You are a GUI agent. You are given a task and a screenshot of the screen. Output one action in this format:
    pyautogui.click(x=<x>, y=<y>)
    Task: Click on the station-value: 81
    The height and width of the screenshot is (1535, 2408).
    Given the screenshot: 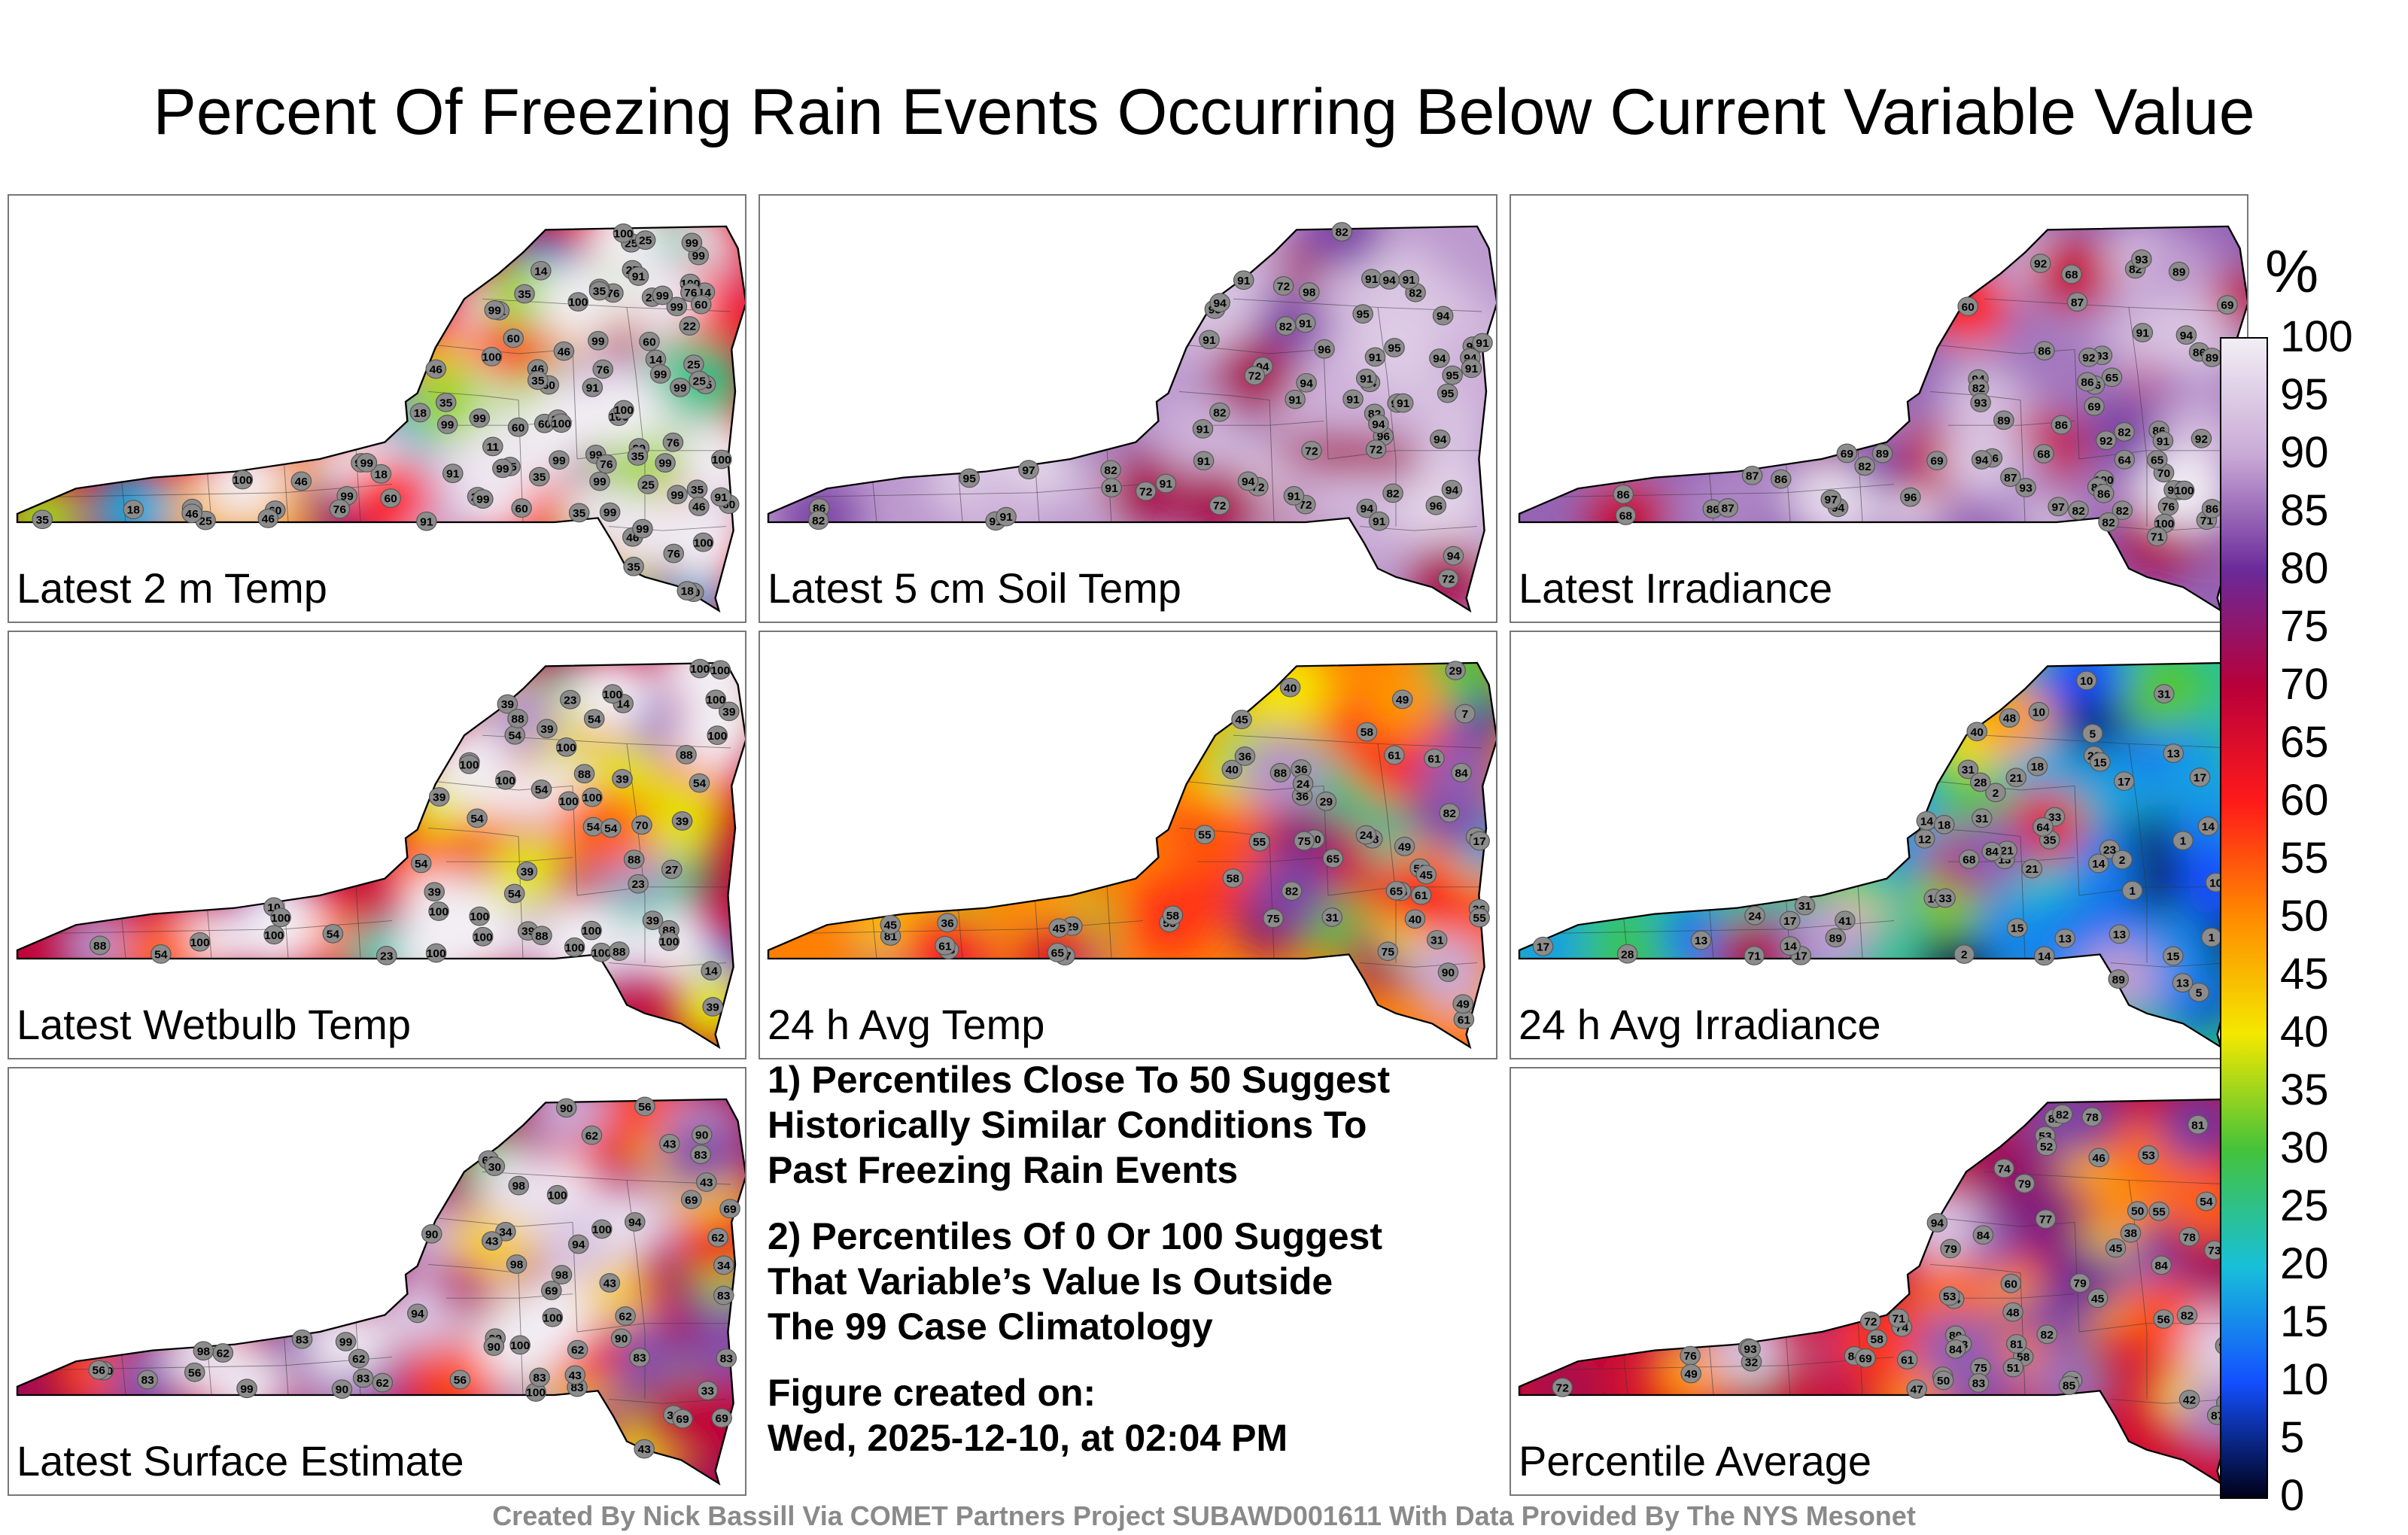 What is the action you would take?
    pyautogui.click(x=2197, y=1126)
    